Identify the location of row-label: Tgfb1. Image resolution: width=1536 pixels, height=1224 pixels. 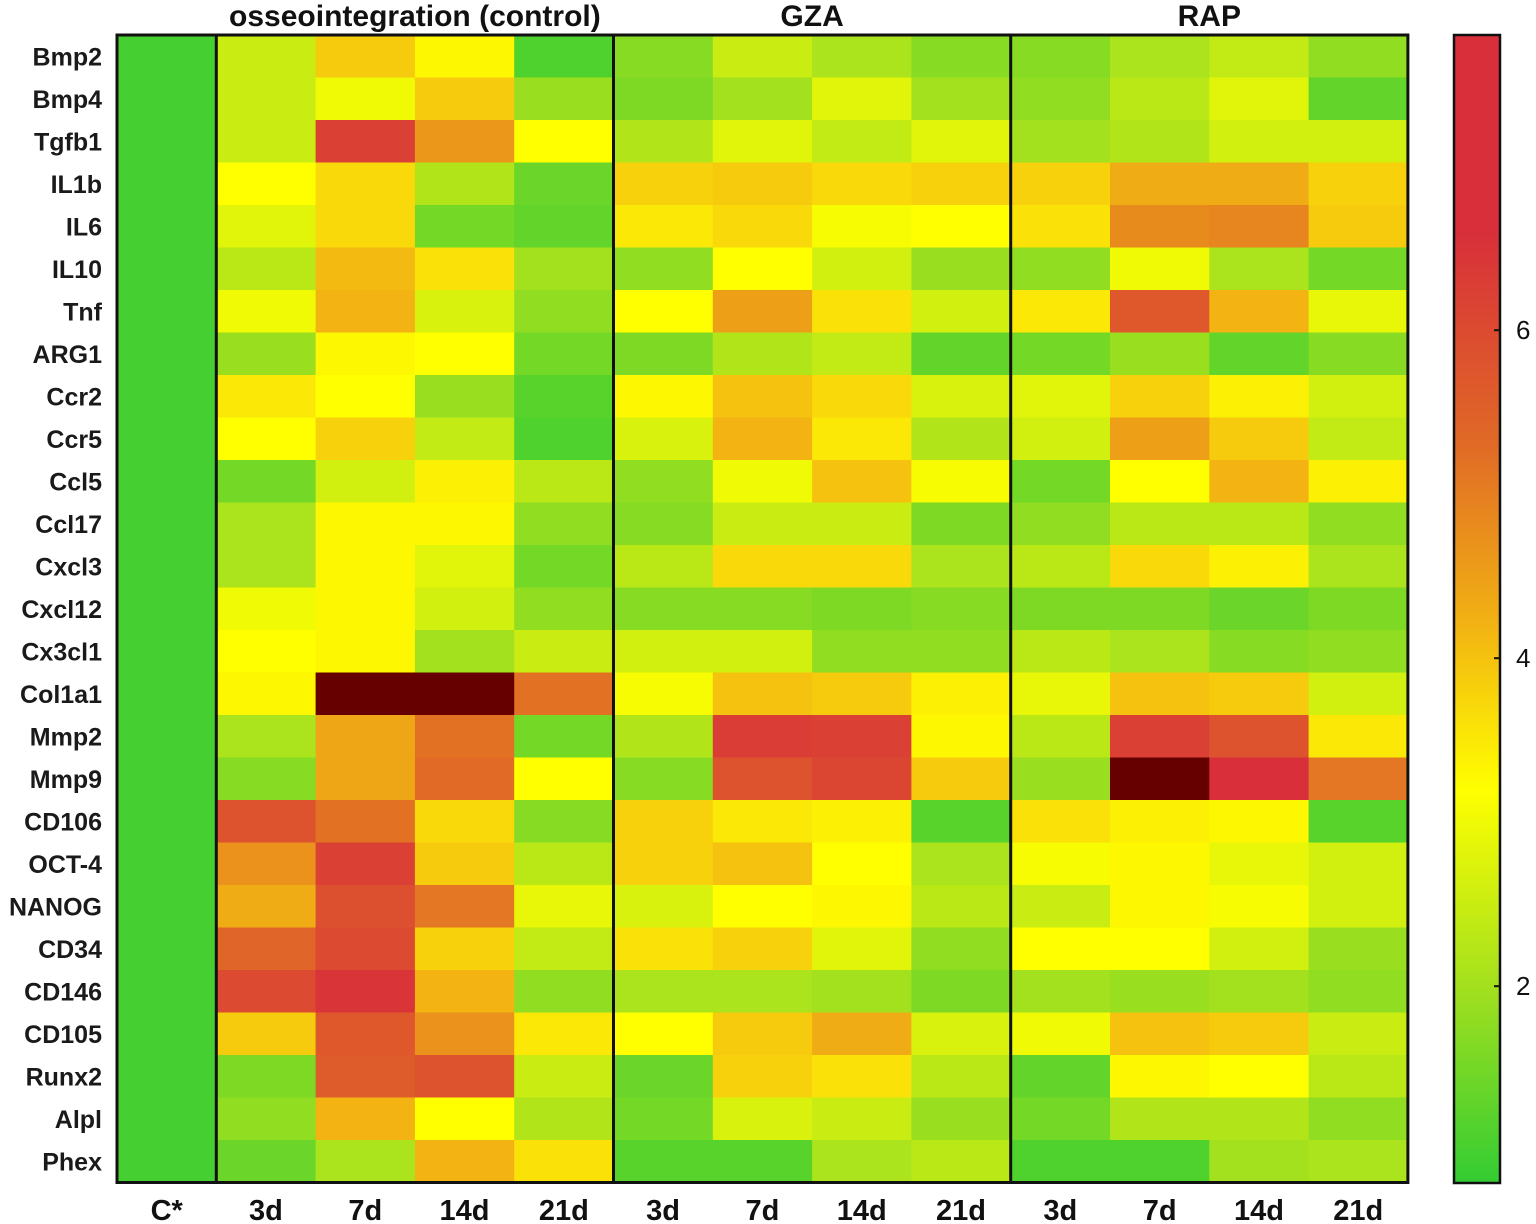
(68, 142).